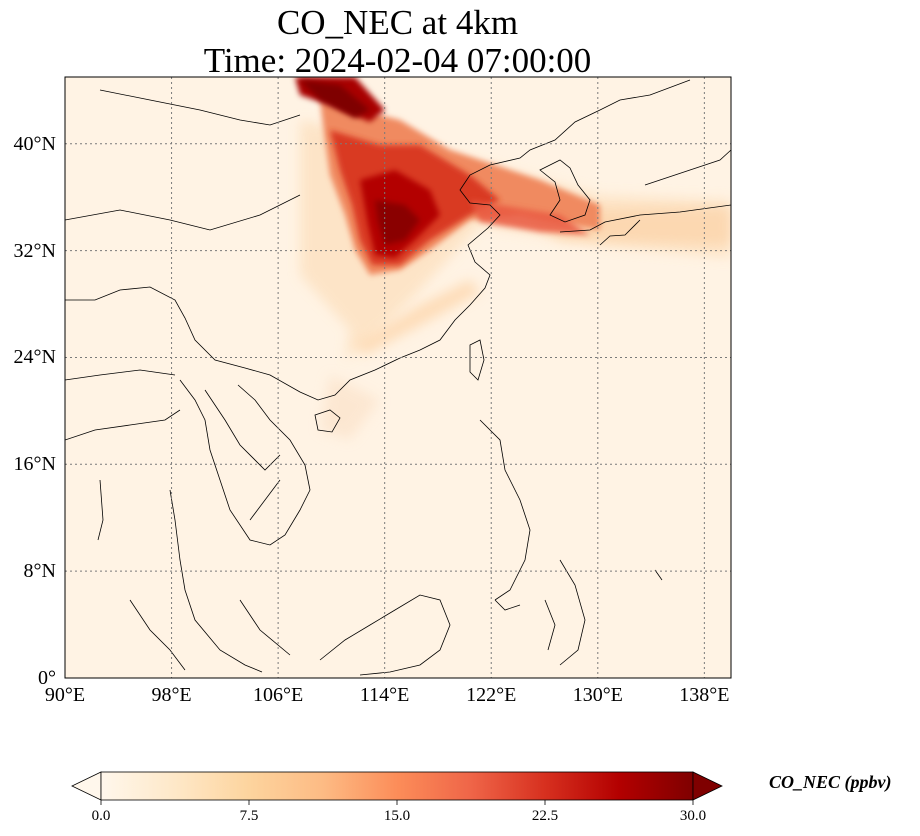  I want to click on colorbar-tick-label: 30.0, so click(693, 816).